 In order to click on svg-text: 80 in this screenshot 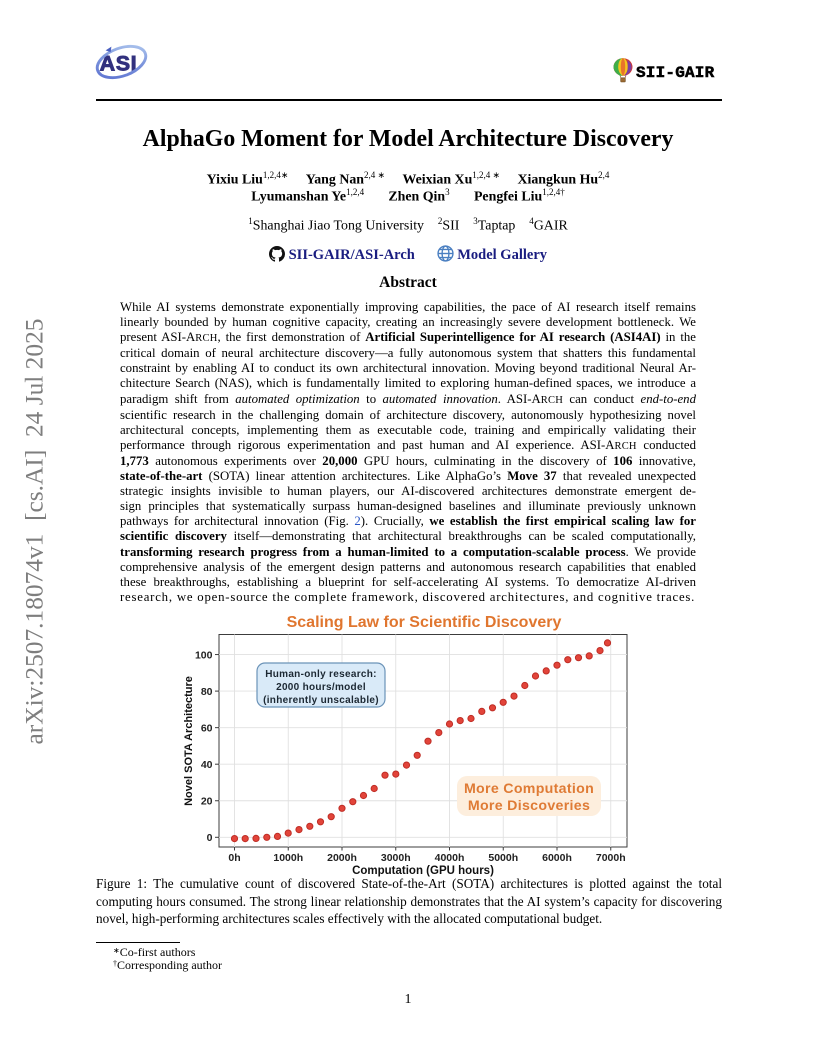, I will do `click(207, 692)`.